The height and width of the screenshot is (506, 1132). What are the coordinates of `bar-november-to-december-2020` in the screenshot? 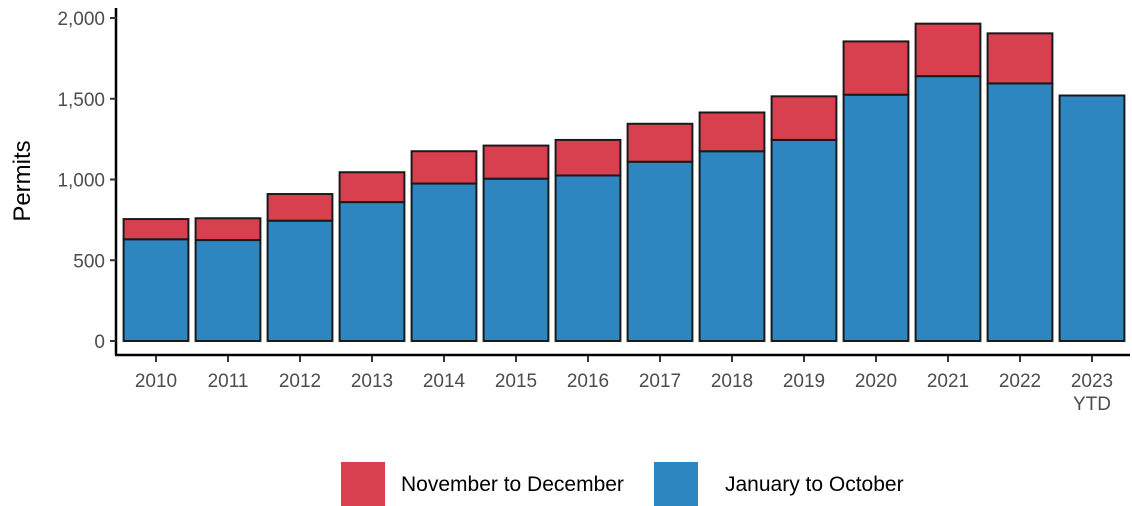 It's located at (876, 68).